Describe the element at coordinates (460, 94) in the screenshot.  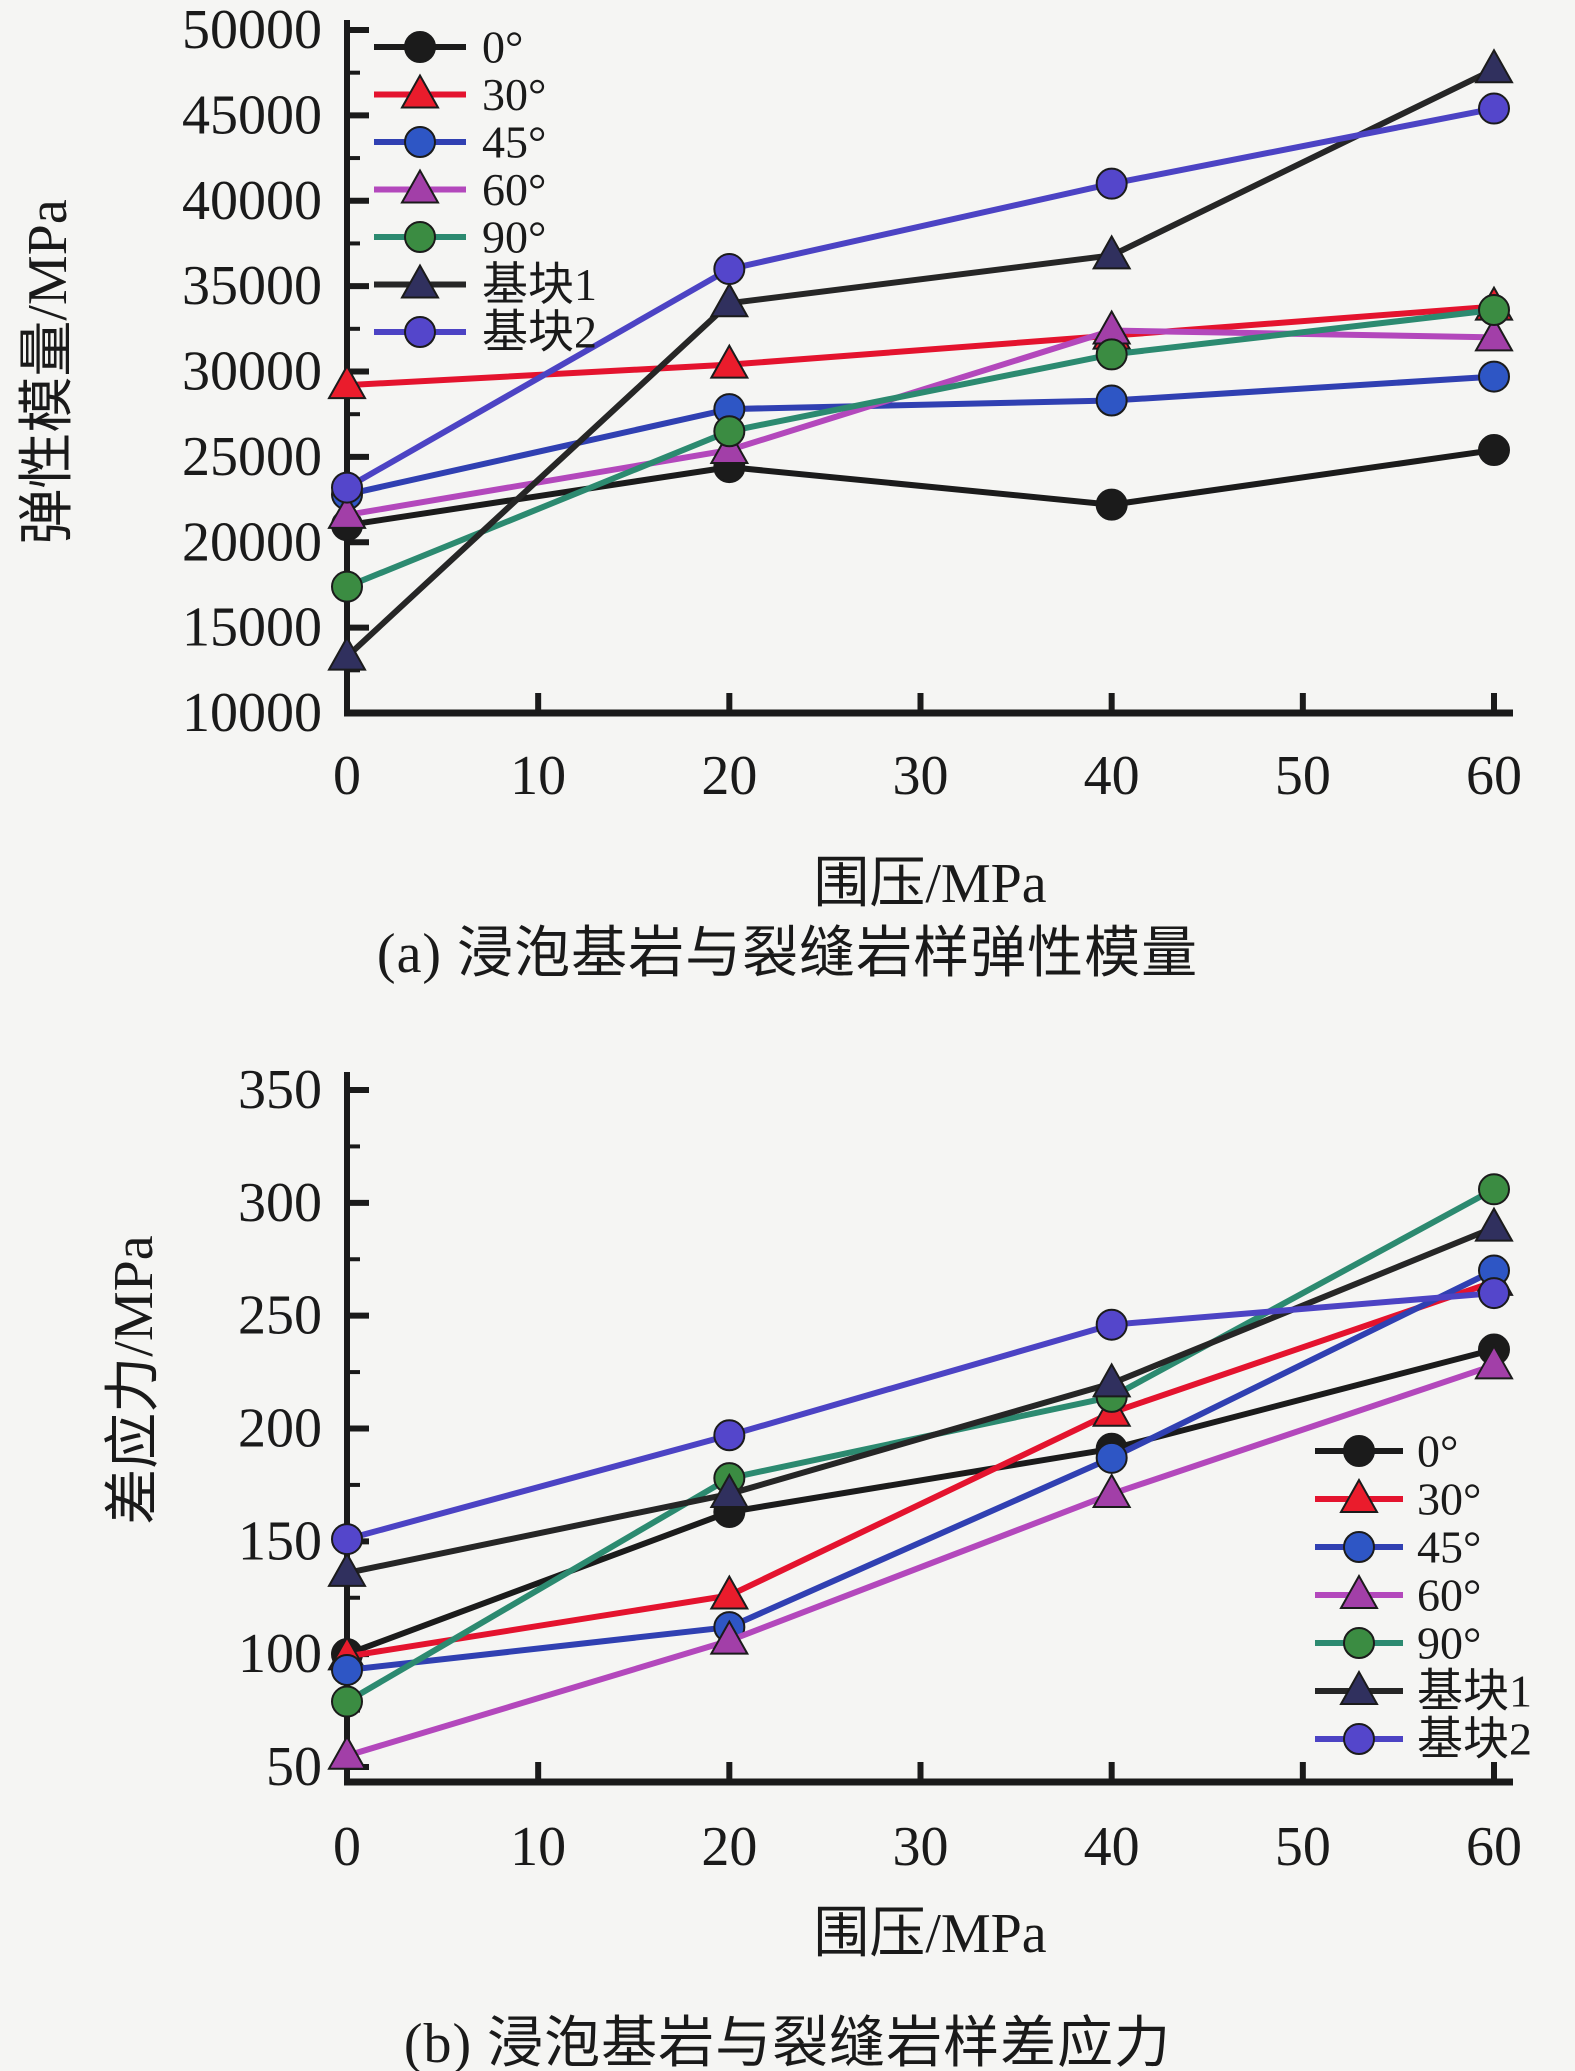
I see `legend-item-30°: 30°` at that location.